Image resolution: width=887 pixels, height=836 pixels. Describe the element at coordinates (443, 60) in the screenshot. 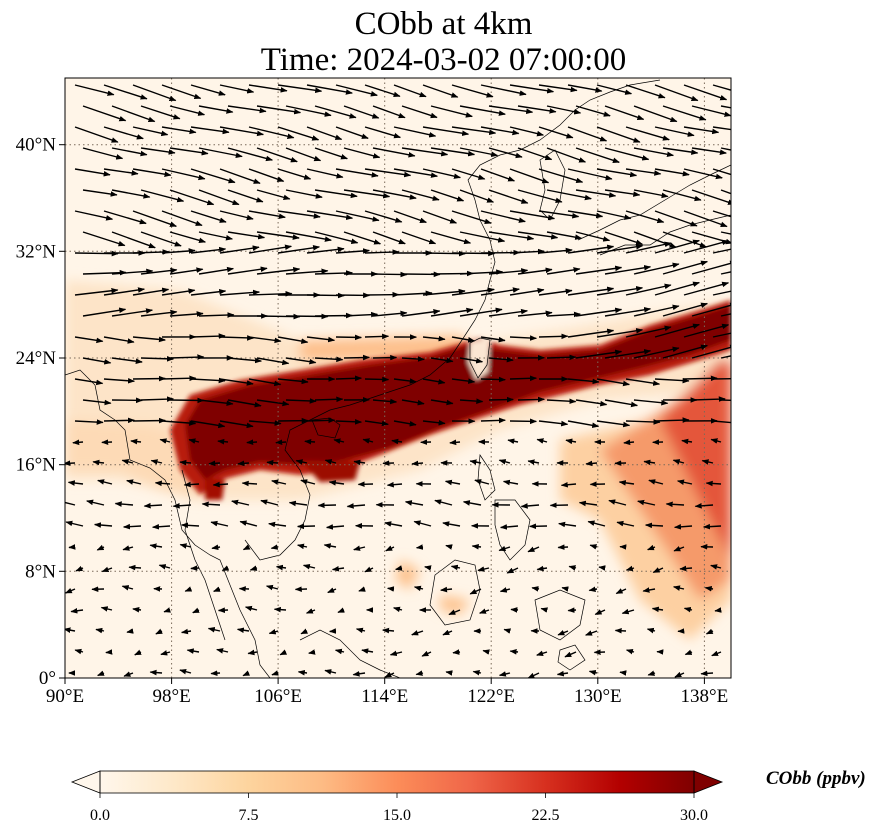

I see `map-time: Time: 2024-03-02 07:00:00` at that location.